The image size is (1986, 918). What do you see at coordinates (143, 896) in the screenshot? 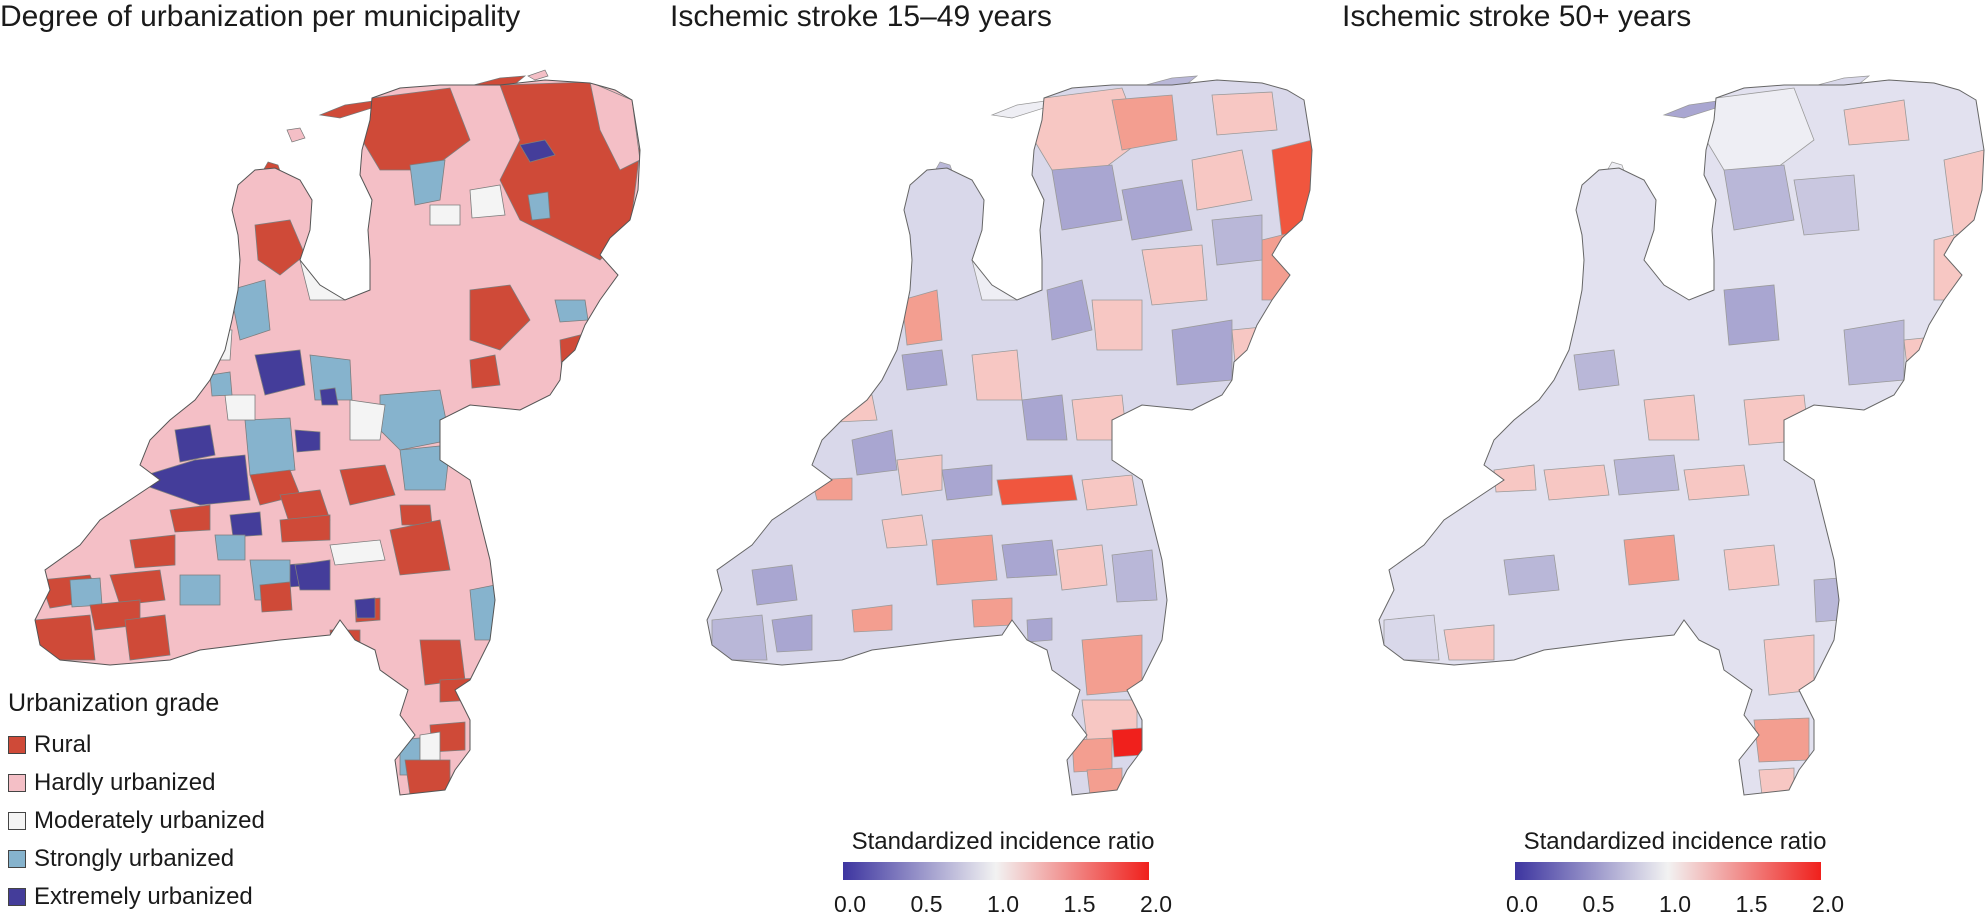
I see `legend-label-extremely-urbanized: Extremely urbanized` at bounding box center [143, 896].